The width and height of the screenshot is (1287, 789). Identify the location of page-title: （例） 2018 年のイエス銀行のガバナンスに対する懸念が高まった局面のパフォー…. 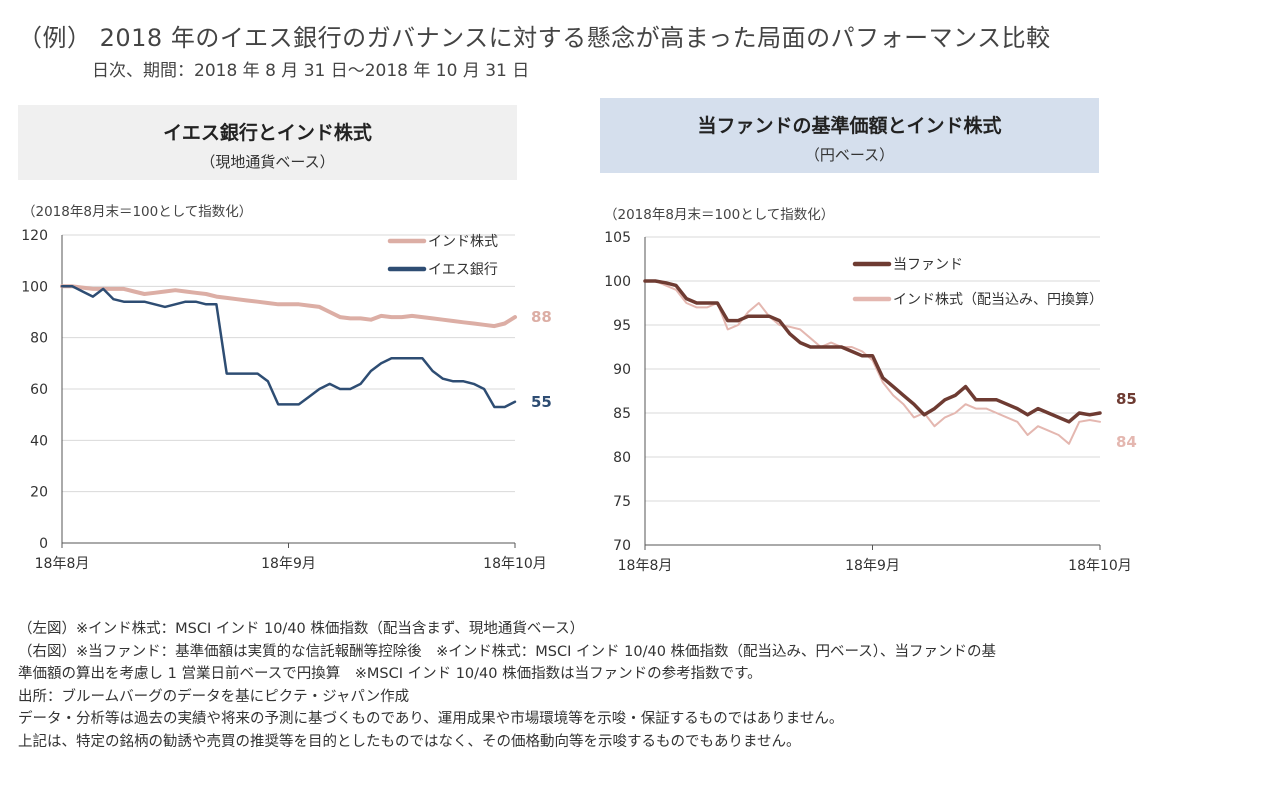
(534, 38).